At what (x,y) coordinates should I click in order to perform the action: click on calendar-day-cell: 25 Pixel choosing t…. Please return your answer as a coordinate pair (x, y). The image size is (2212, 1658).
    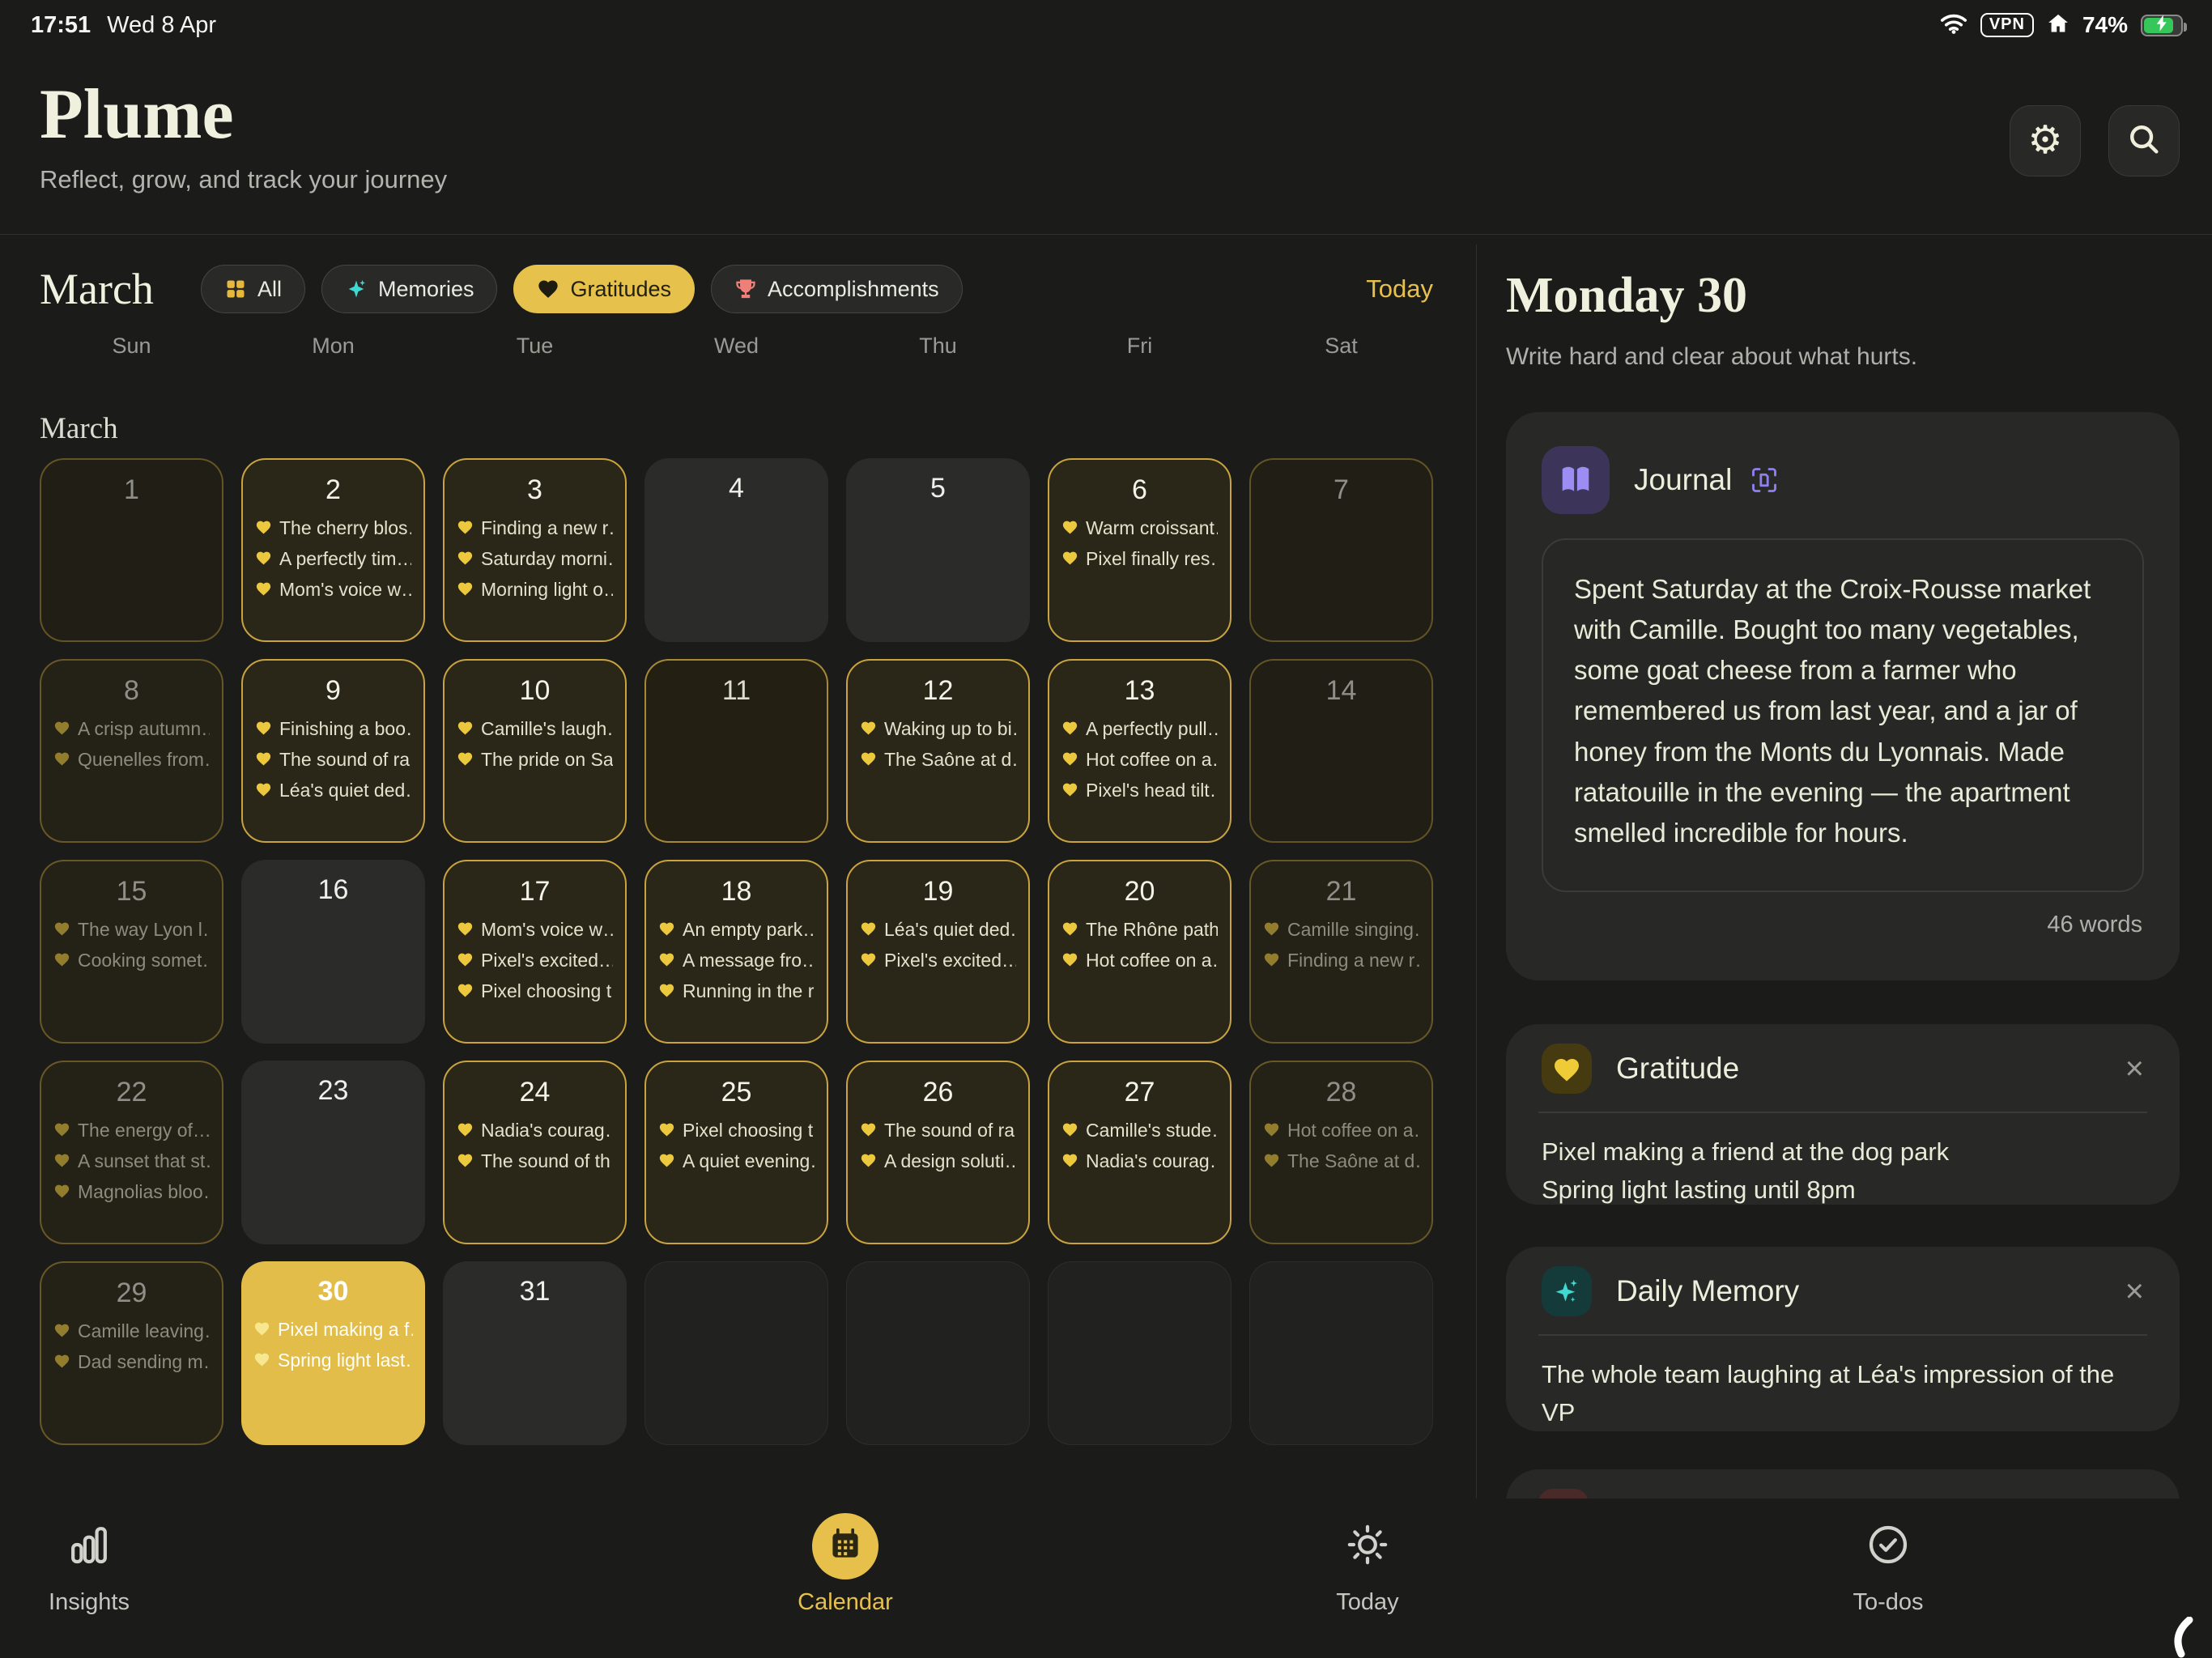
    Looking at the image, I should click on (736, 1152).